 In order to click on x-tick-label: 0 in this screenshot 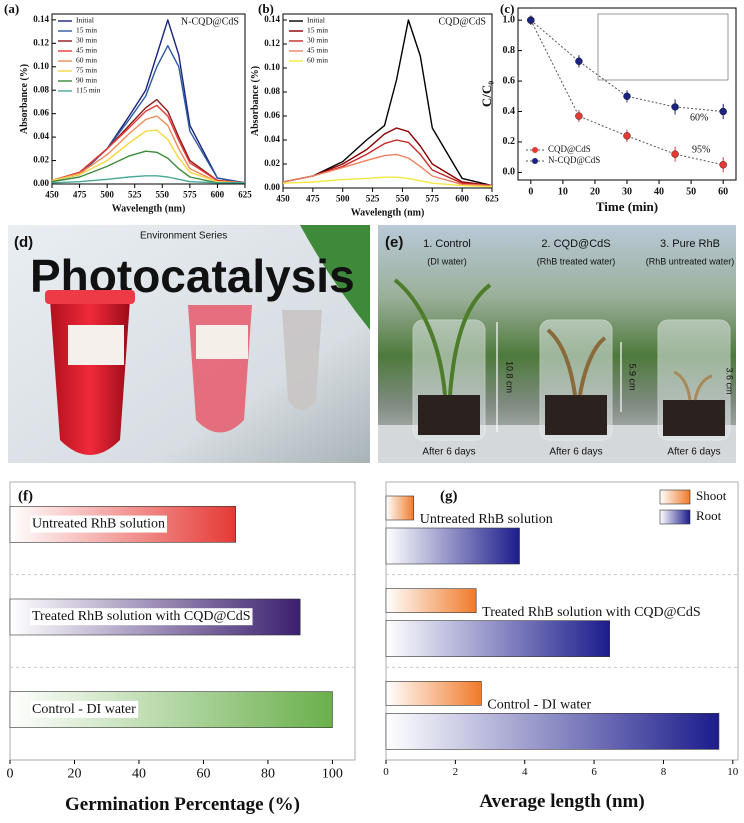, I will do `click(10, 774)`.